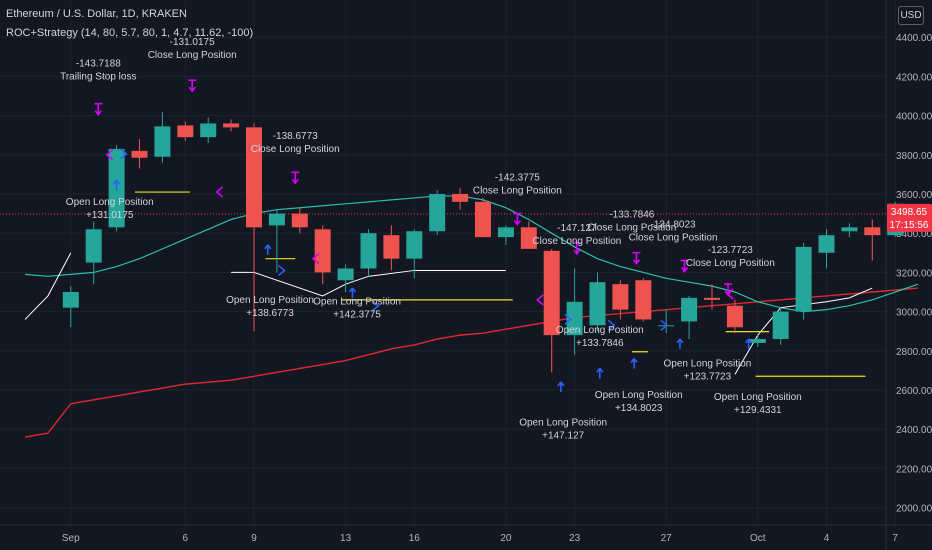 The image size is (932, 550). I want to click on trade-annotation: Open Long Position +138.6773, so click(270, 307).